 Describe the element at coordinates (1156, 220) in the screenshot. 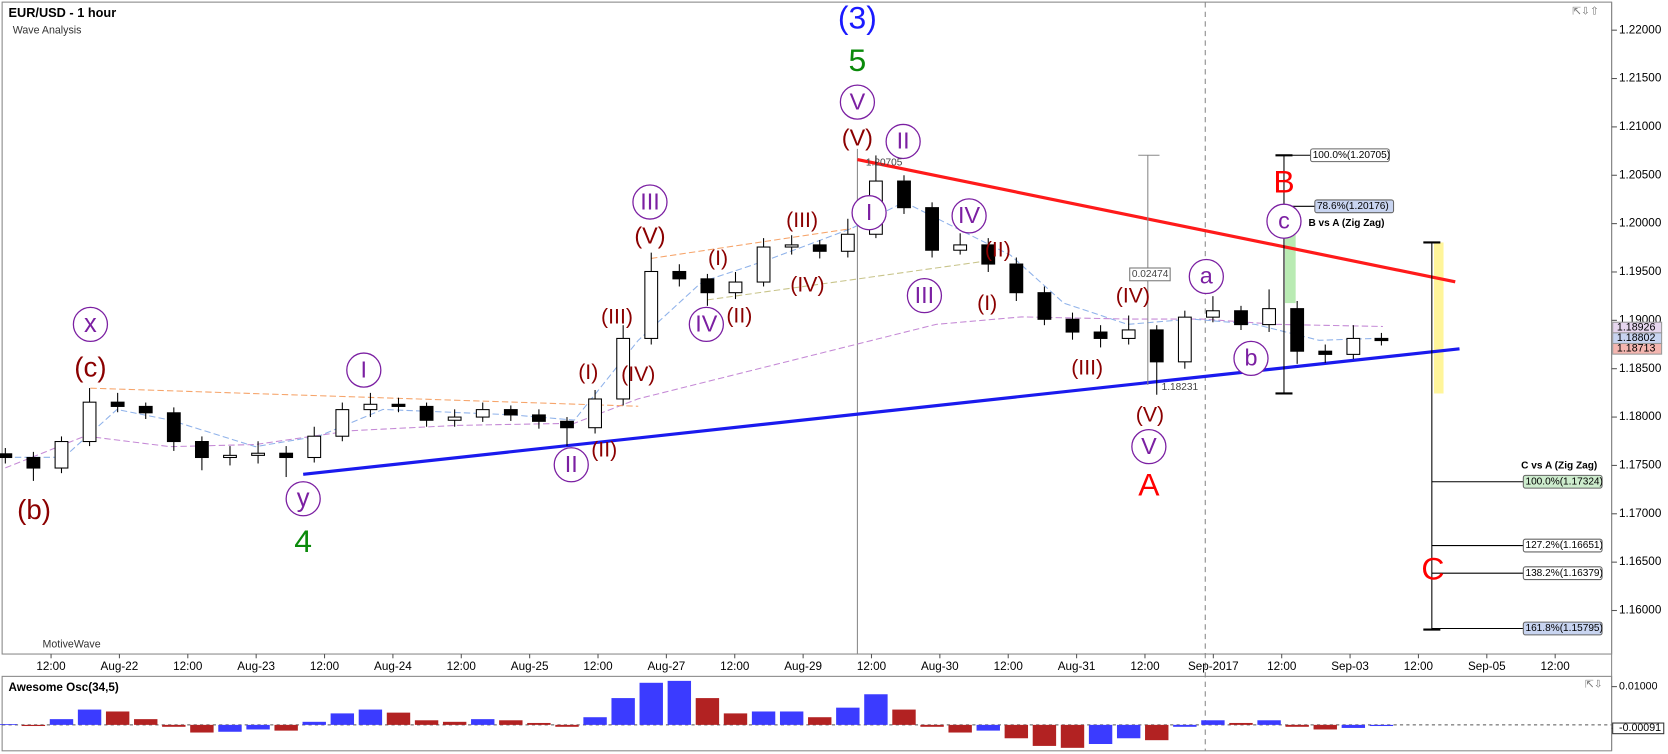

I see `resistance-line` at that location.